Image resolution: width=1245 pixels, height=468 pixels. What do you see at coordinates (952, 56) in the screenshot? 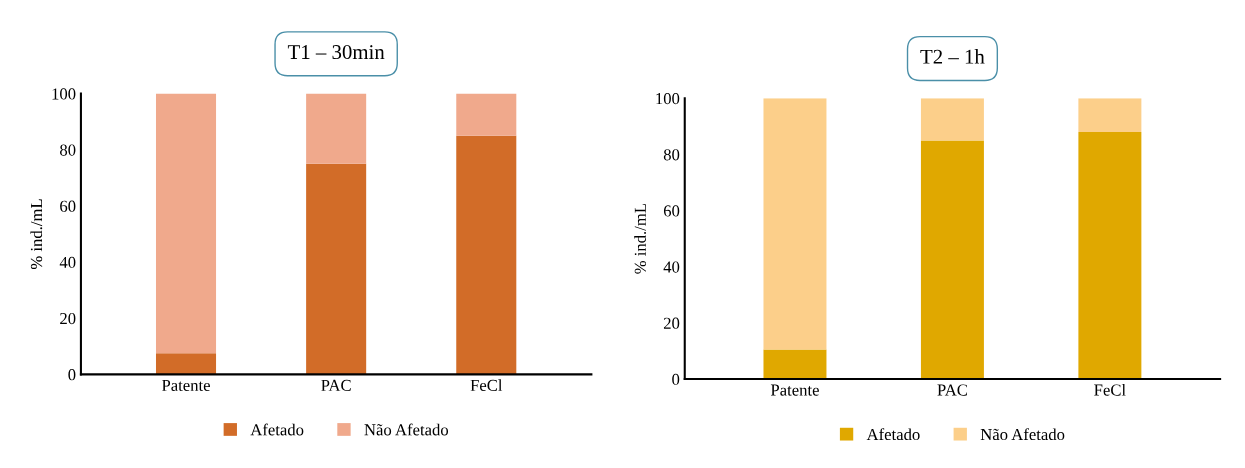
I see `chart-title: T2 – 1h` at bounding box center [952, 56].